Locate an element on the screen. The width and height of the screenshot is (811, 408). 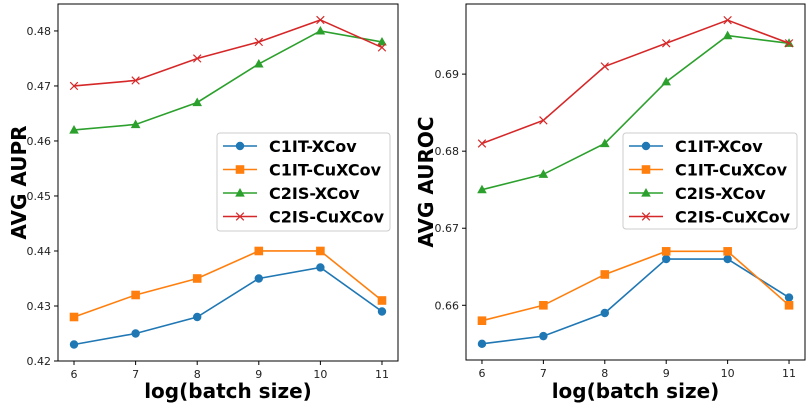
series-c2is-xcov is located at coordinates (228, 79).